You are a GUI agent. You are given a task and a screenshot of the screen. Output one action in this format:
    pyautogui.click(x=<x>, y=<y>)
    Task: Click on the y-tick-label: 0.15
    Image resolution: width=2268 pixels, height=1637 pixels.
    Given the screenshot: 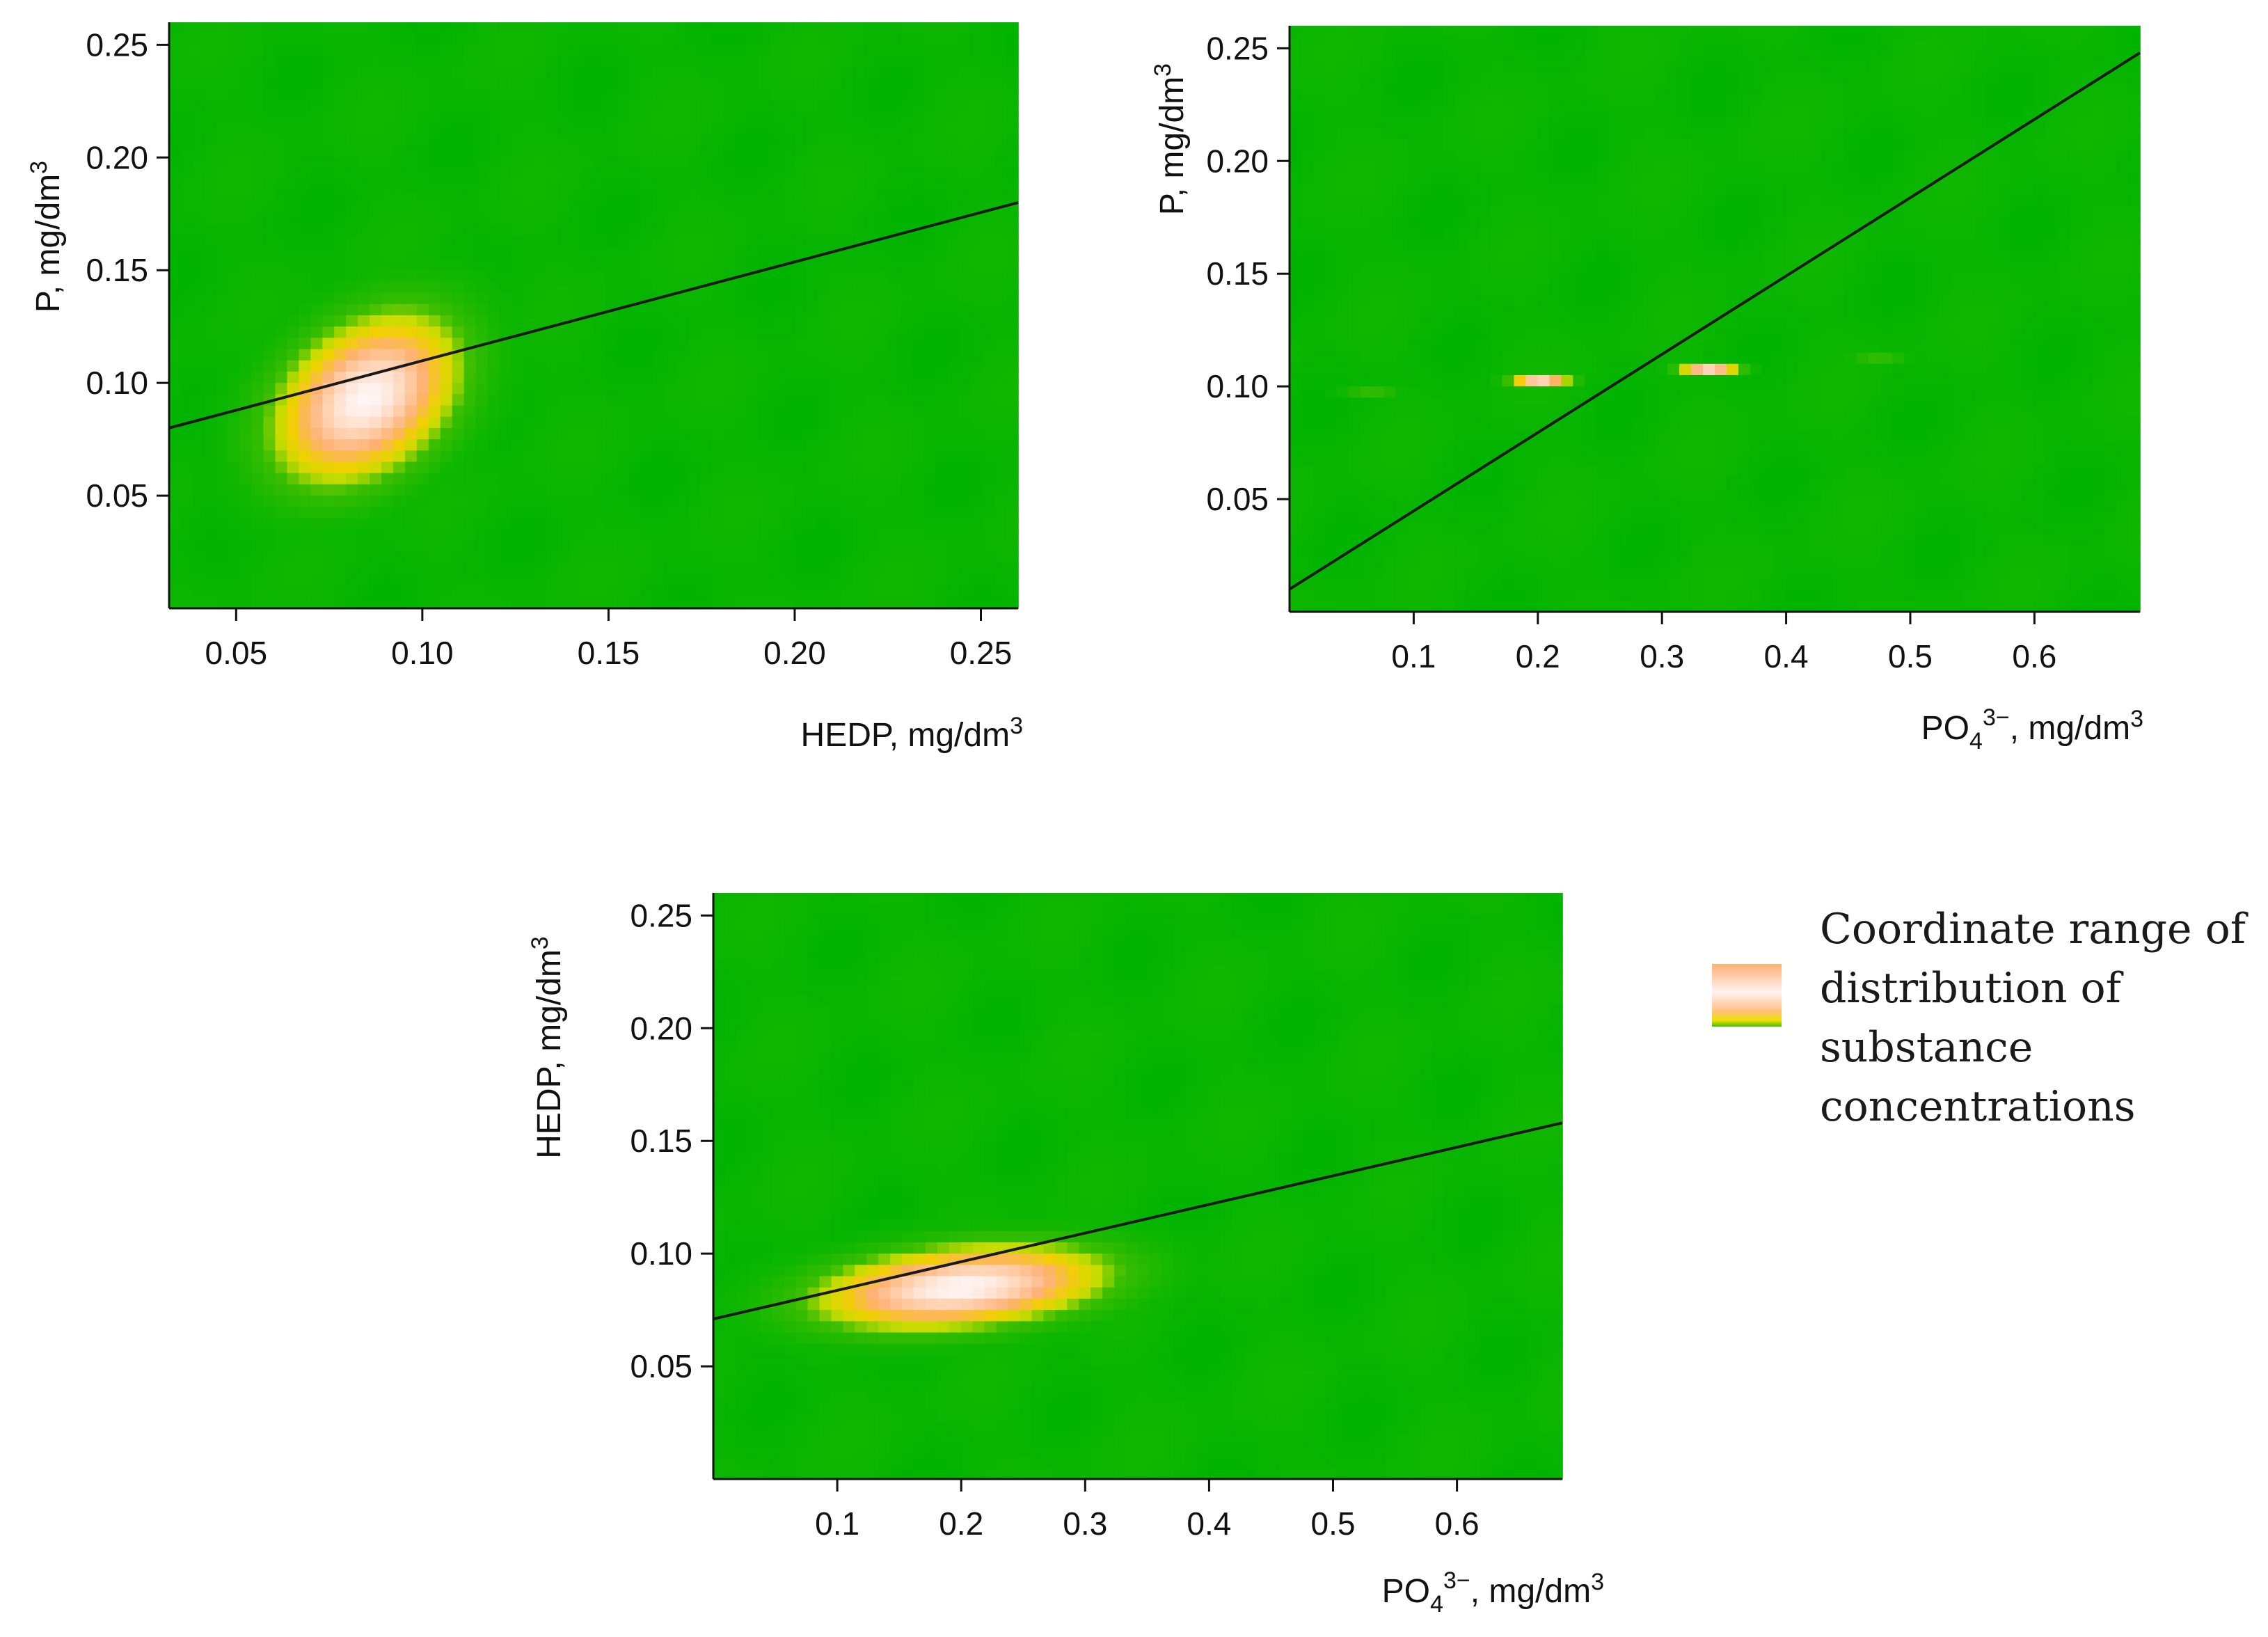 What is the action you would take?
    pyautogui.click(x=117, y=270)
    